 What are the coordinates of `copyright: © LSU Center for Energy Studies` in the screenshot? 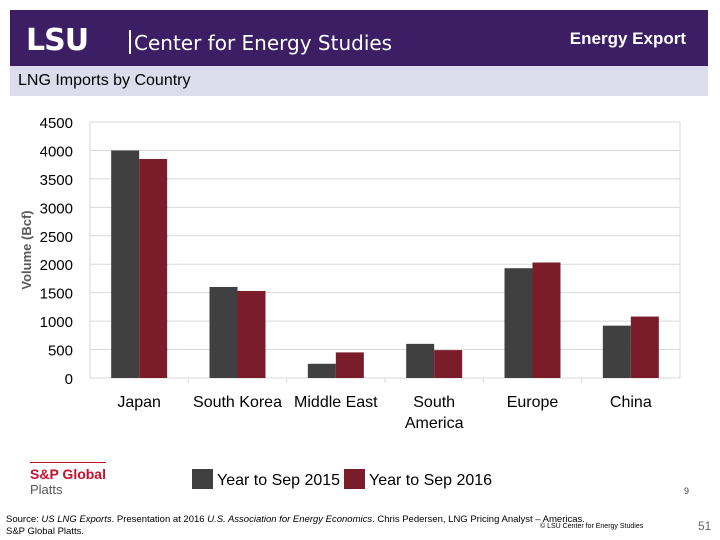 It's located at (592, 526).